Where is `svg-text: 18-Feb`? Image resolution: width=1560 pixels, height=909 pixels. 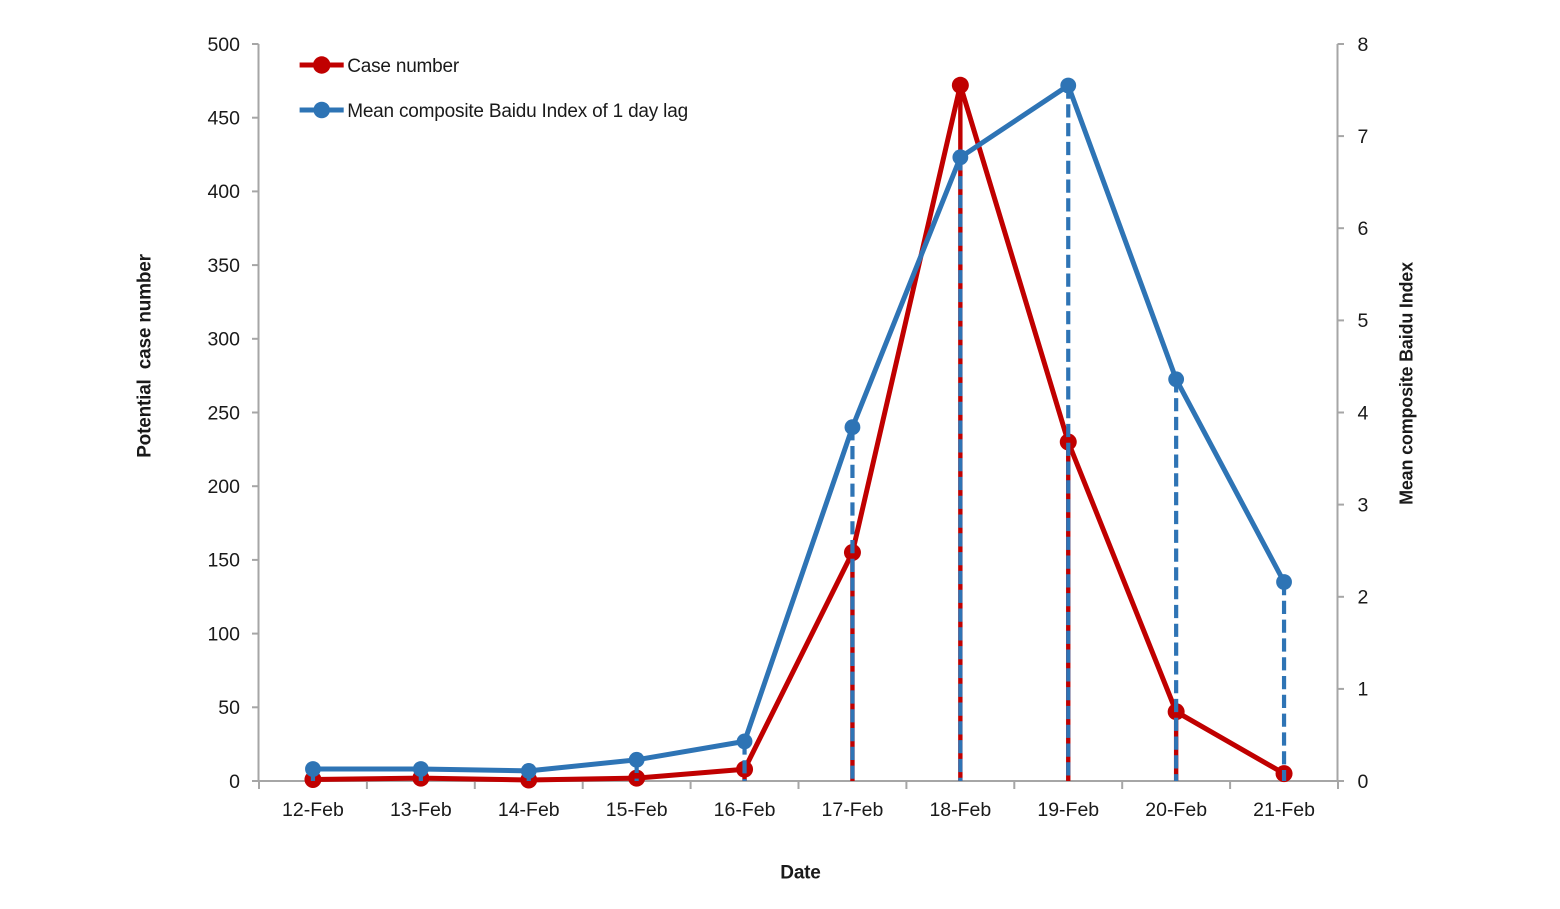
svg-text: 18-Feb is located at coordinates (960, 810).